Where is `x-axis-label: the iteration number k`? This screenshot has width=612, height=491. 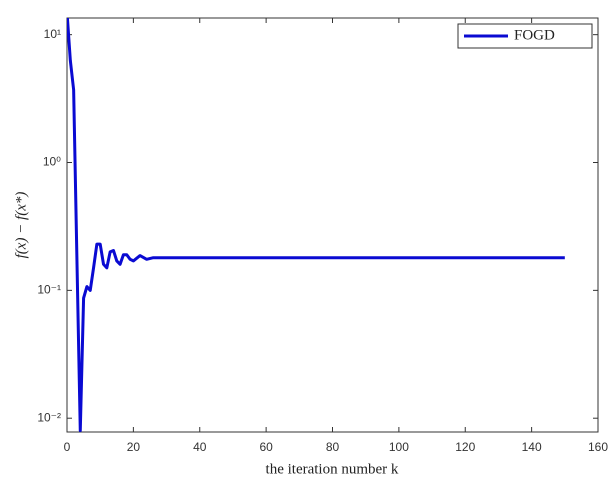
x-axis-label: the iteration number k is located at coordinates (332, 469).